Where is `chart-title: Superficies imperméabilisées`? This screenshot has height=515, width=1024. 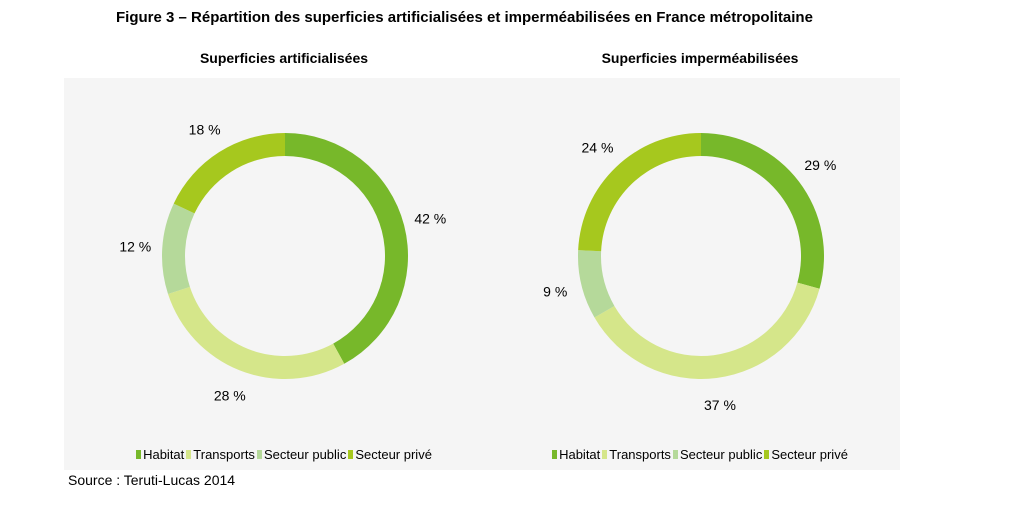 chart-title: Superficies imperméabilisées is located at coordinates (700, 58).